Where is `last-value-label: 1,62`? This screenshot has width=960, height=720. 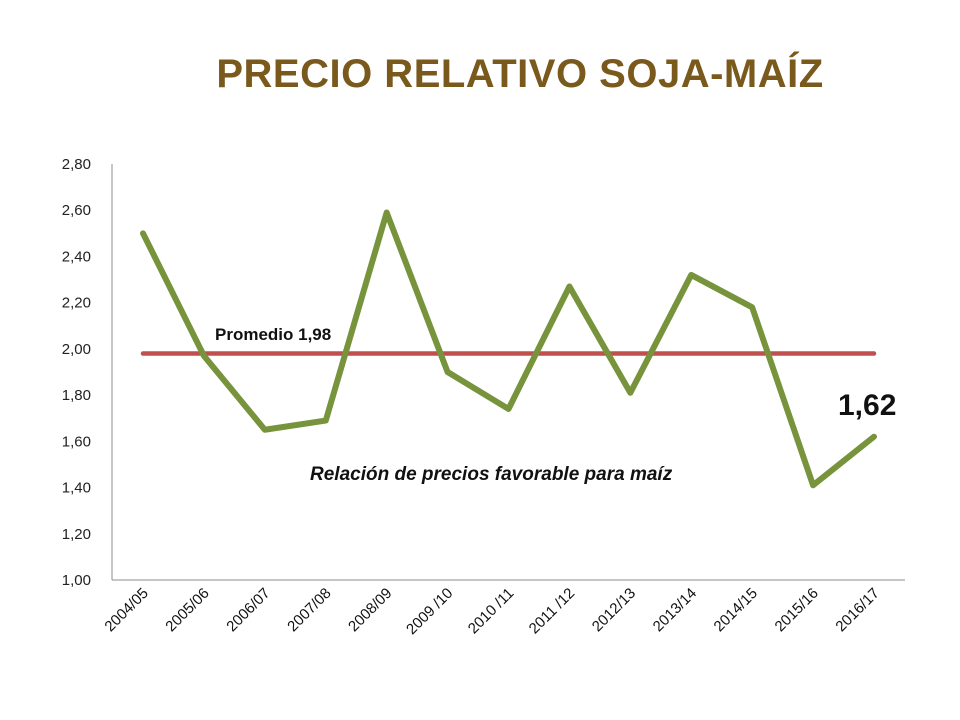 last-value-label: 1,62 is located at coordinates (867, 405).